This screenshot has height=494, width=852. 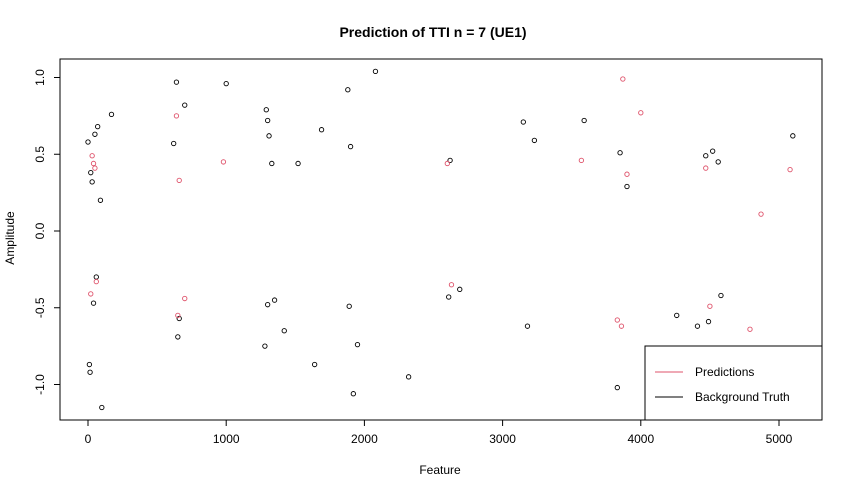 What do you see at coordinates (502, 439) in the screenshot?
I see `x-tick-label: 3000` at bounding box center [502, 439].